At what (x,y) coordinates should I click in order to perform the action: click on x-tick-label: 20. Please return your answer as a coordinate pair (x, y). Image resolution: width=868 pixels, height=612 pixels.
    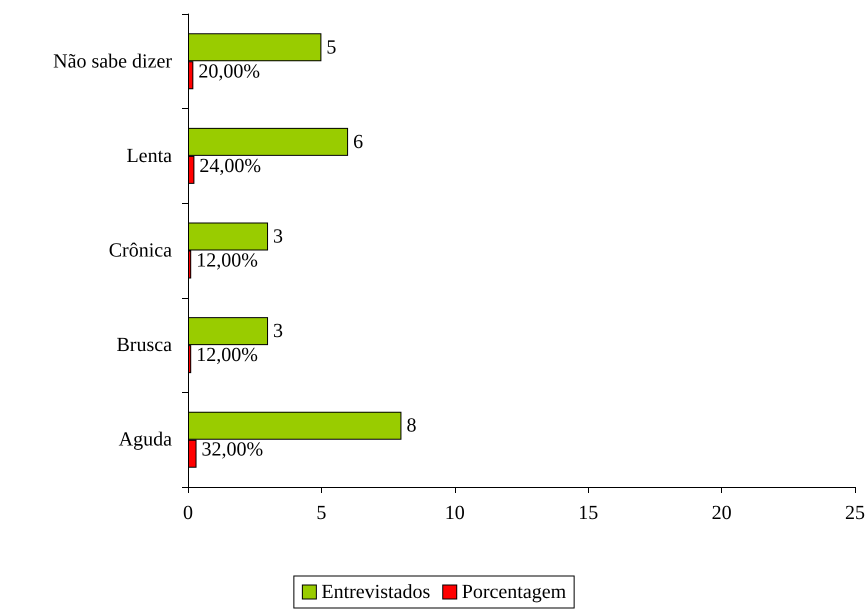
    Looking at the image, I should click on (722, 513).